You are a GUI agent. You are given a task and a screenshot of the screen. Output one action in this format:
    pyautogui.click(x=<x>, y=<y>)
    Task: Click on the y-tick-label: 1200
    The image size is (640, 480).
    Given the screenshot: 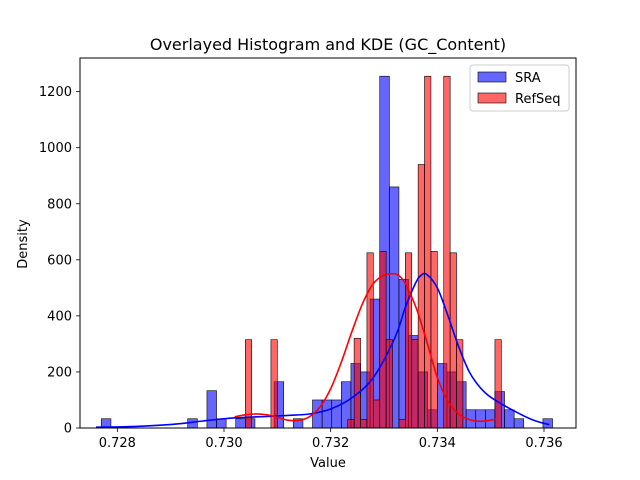 What is the action you would take?
    pyautogui.click(x=55, y=92)
    